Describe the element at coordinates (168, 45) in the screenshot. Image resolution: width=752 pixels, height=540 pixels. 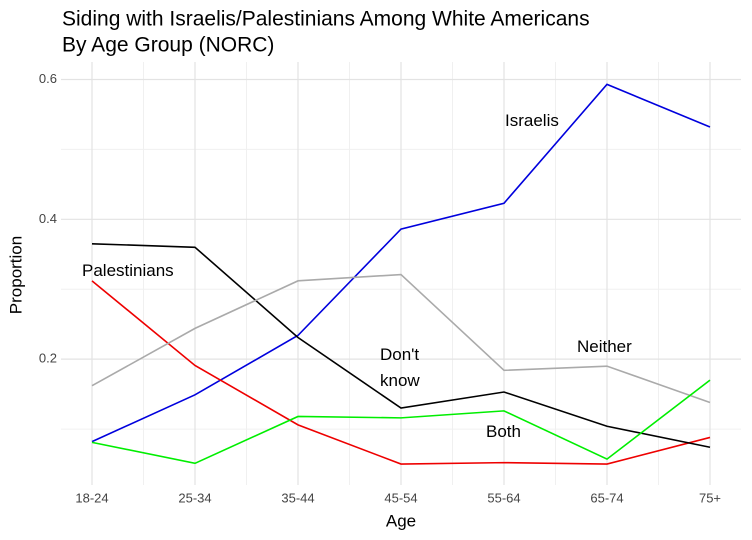
I see `chart-title: By Age Group (NORC)` at that location.